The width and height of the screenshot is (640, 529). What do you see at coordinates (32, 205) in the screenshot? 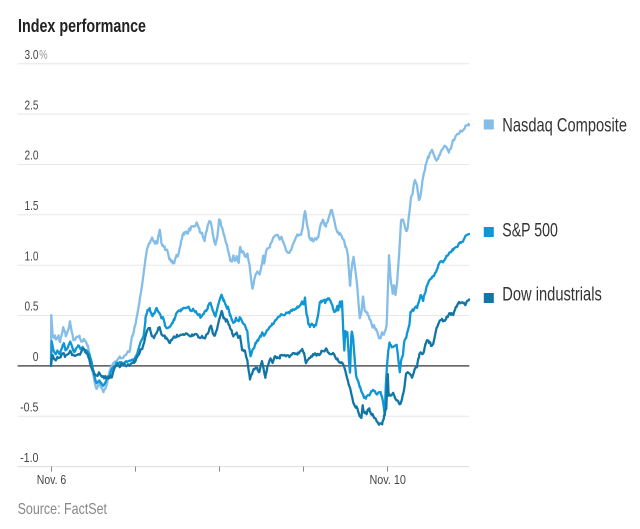
I see `svg-text: 1.5` at bounding box center [32, 205].